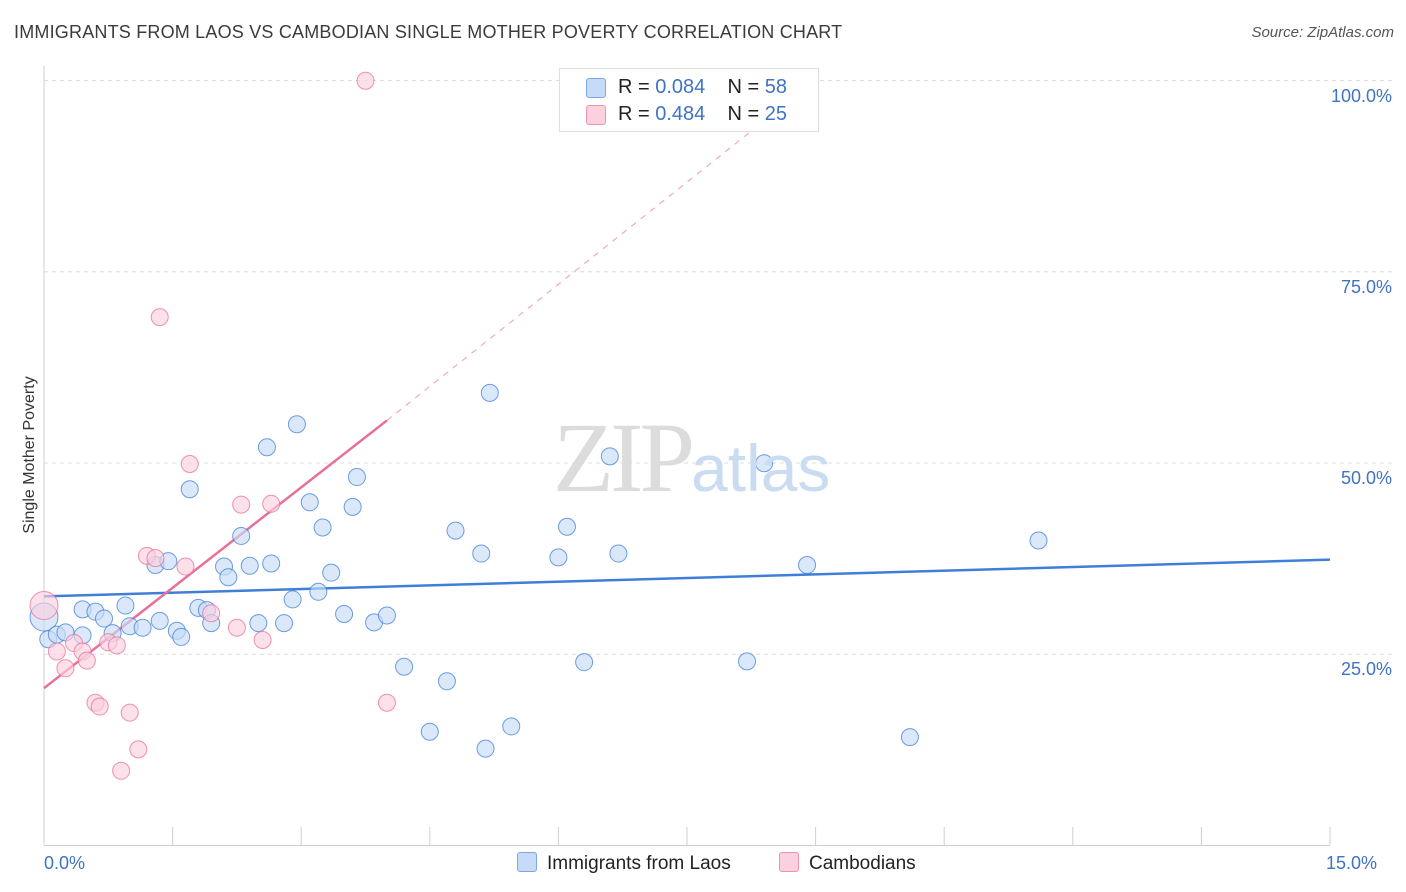 The image size is (1406, 892). Describe the element at coordinates (29, 455) in the screenshot. I see `y-axis-label: Single Mother Poverty` at that location.